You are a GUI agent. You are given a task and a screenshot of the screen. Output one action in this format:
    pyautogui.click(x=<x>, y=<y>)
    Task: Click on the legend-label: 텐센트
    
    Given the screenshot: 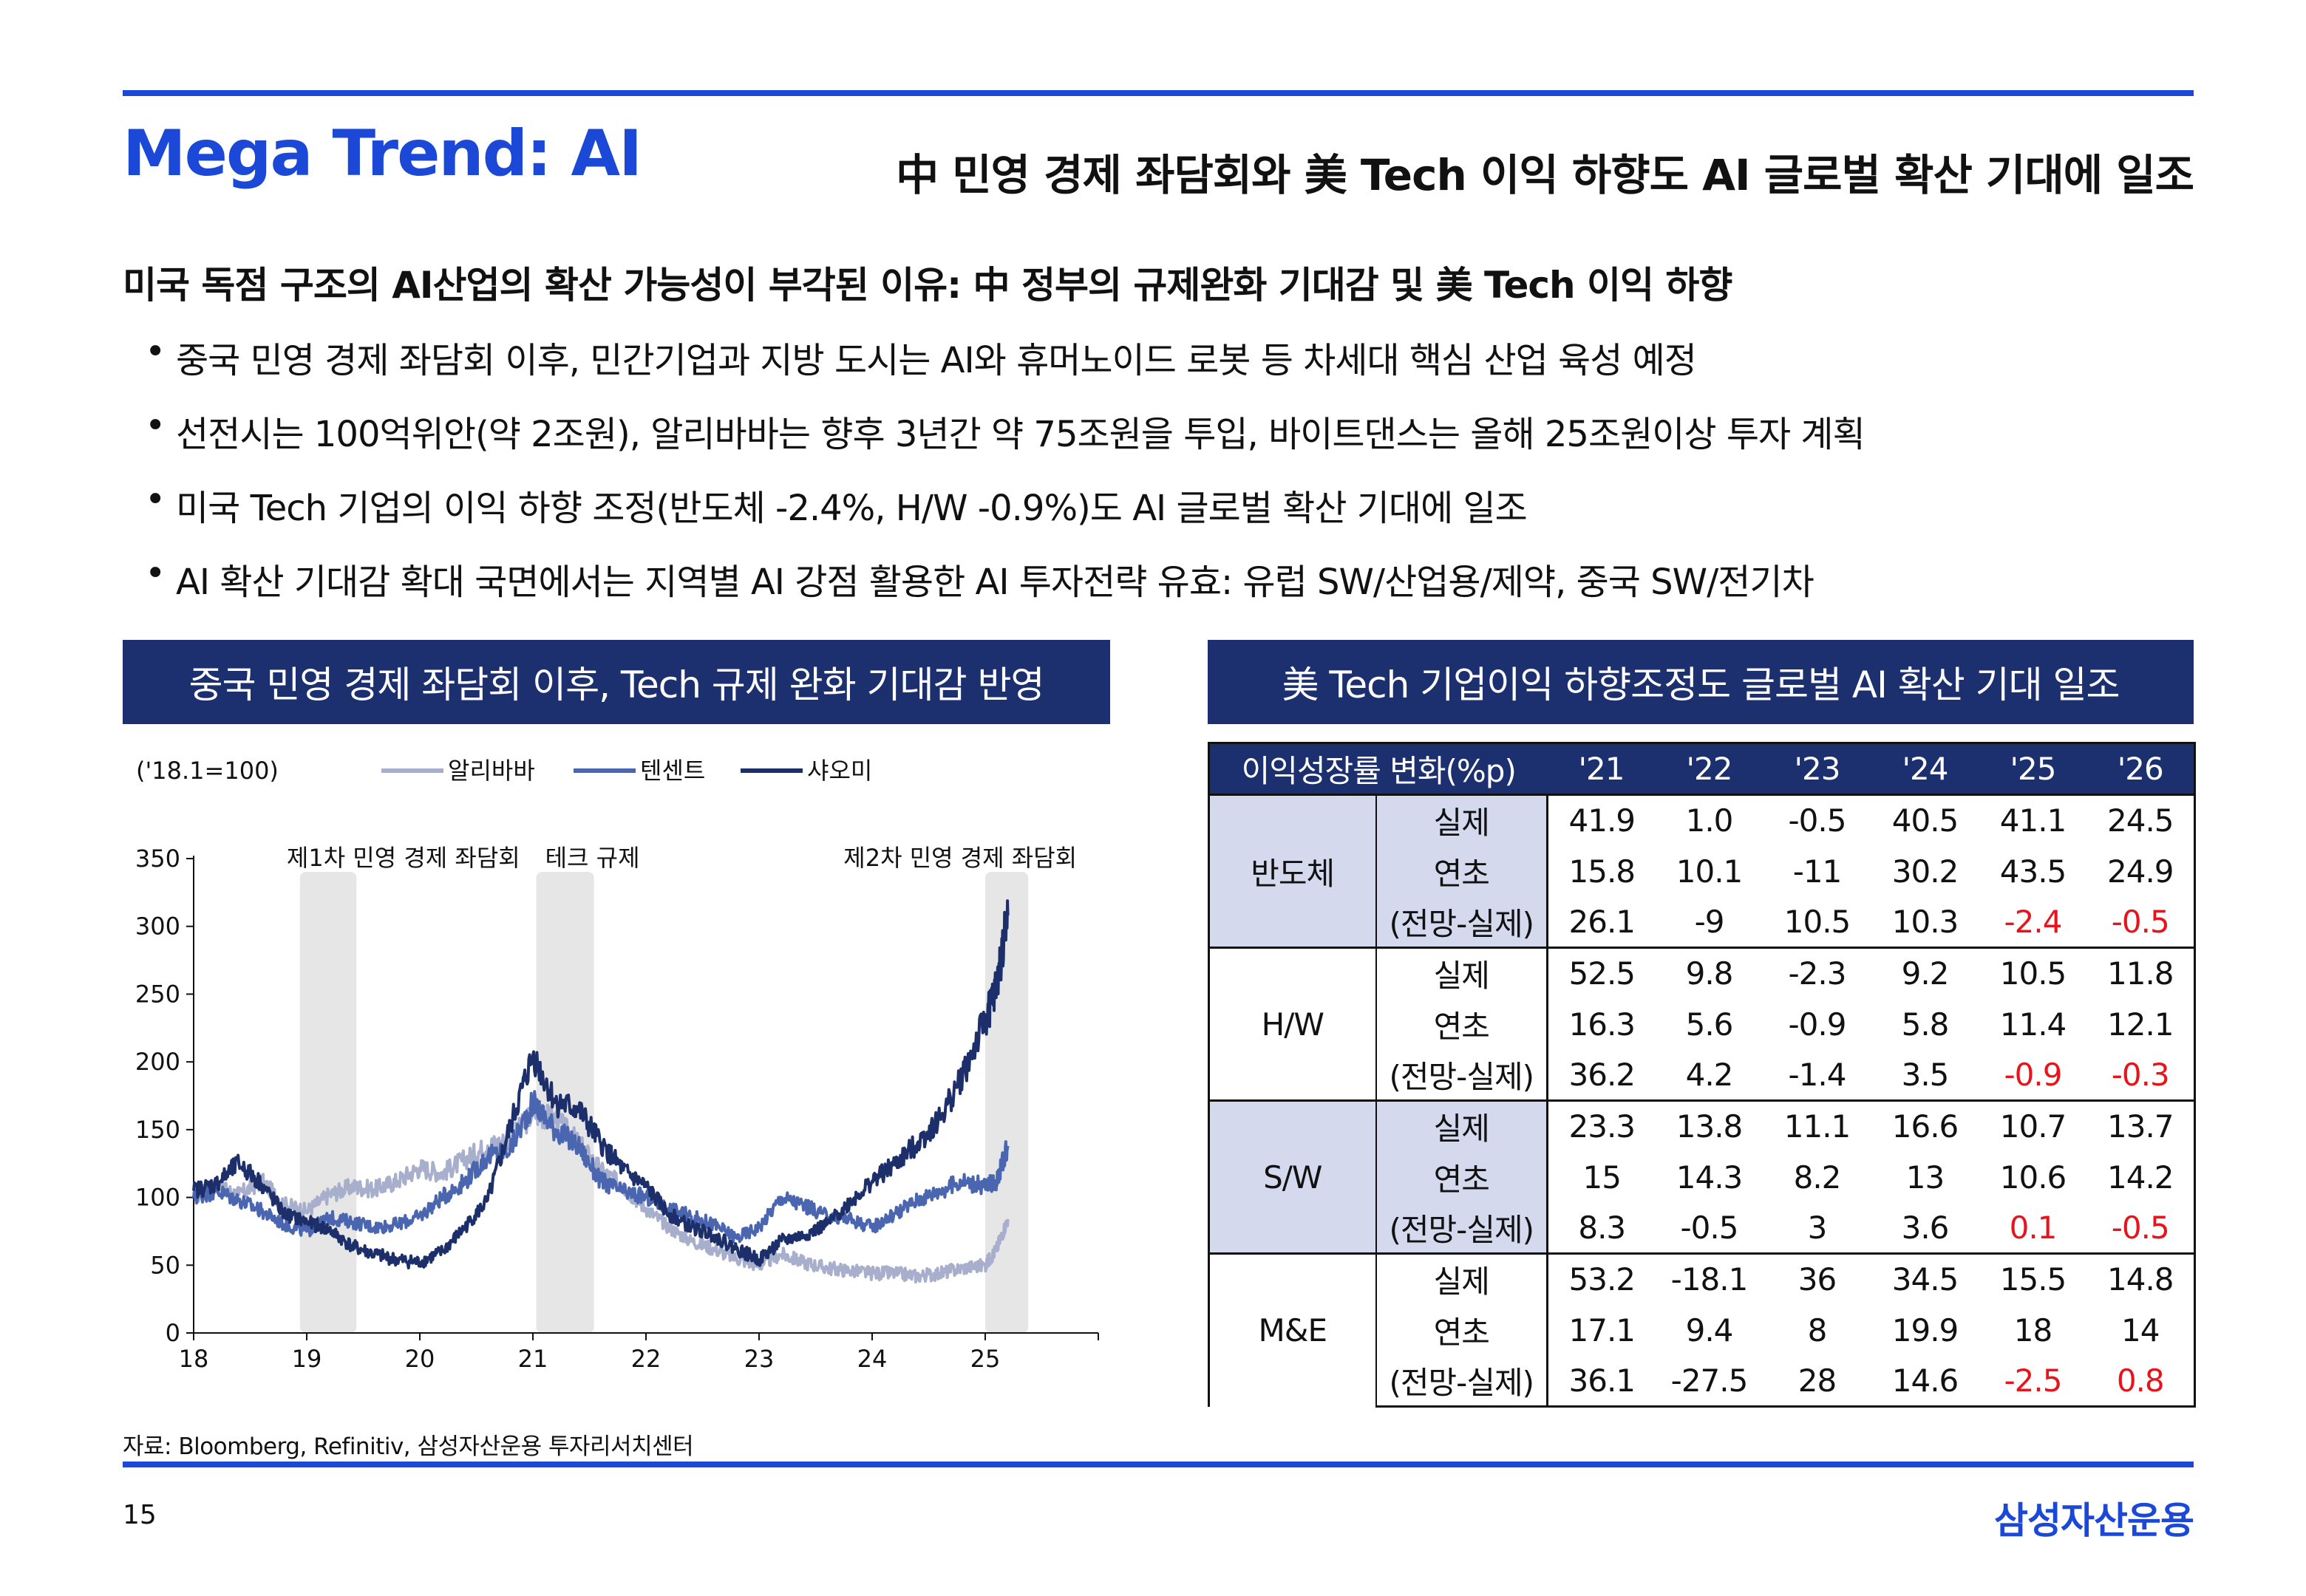 What is the action you would take?
    pyautogui.click(x=673, y=771)
    